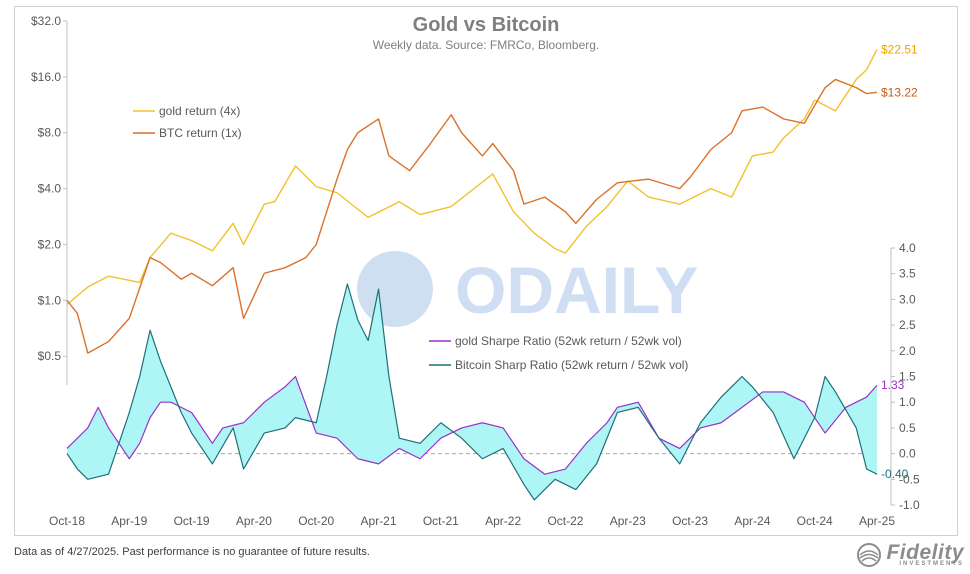 Image resolution: width=970 pixels, height=574 pixels. What do you see at coordinates (50, 133) in the screenshot?
I see `left-tick-label: $8.0` at bounding box center [50, 133].